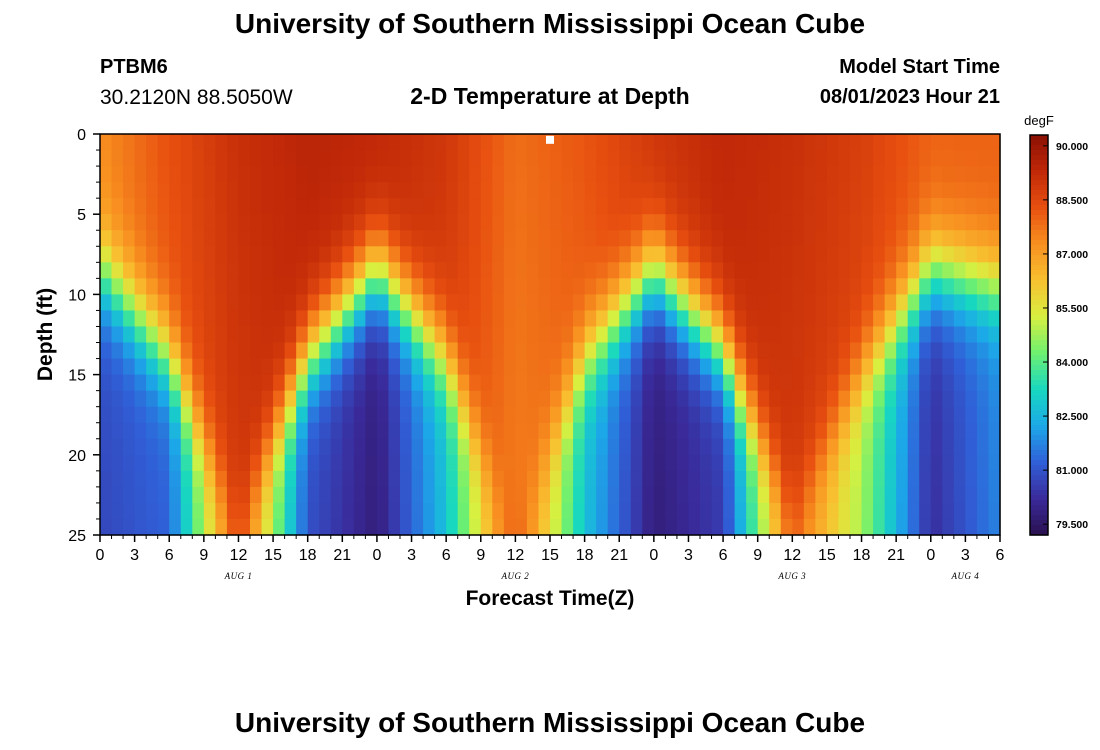  I want to click on station-id: PTBM6, so click(134, 67).